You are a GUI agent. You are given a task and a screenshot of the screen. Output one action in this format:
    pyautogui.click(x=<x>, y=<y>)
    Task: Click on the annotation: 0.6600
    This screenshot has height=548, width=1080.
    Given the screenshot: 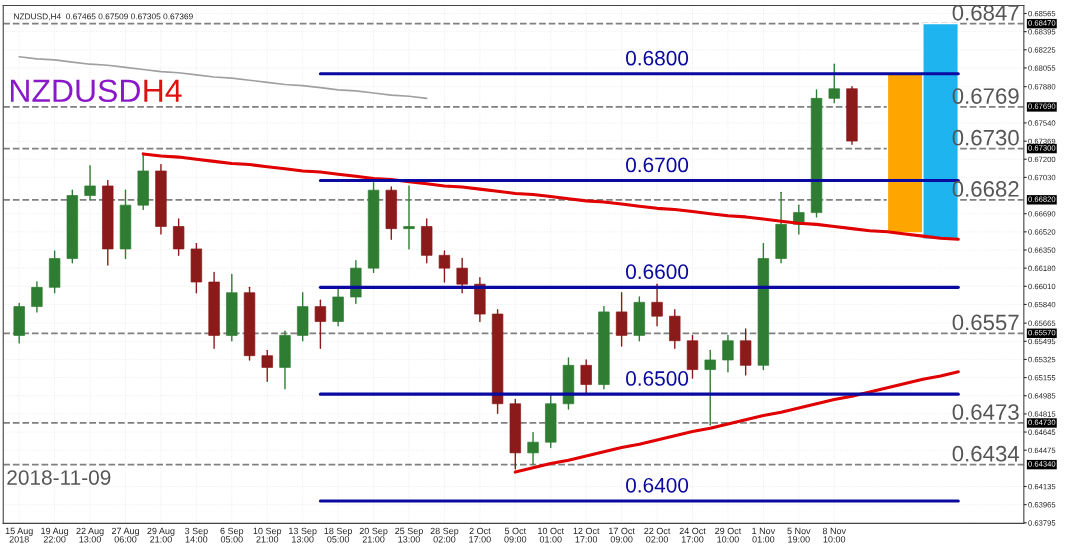 What is the action you would take?
    pyautogui.click(x=657, y=272)
    